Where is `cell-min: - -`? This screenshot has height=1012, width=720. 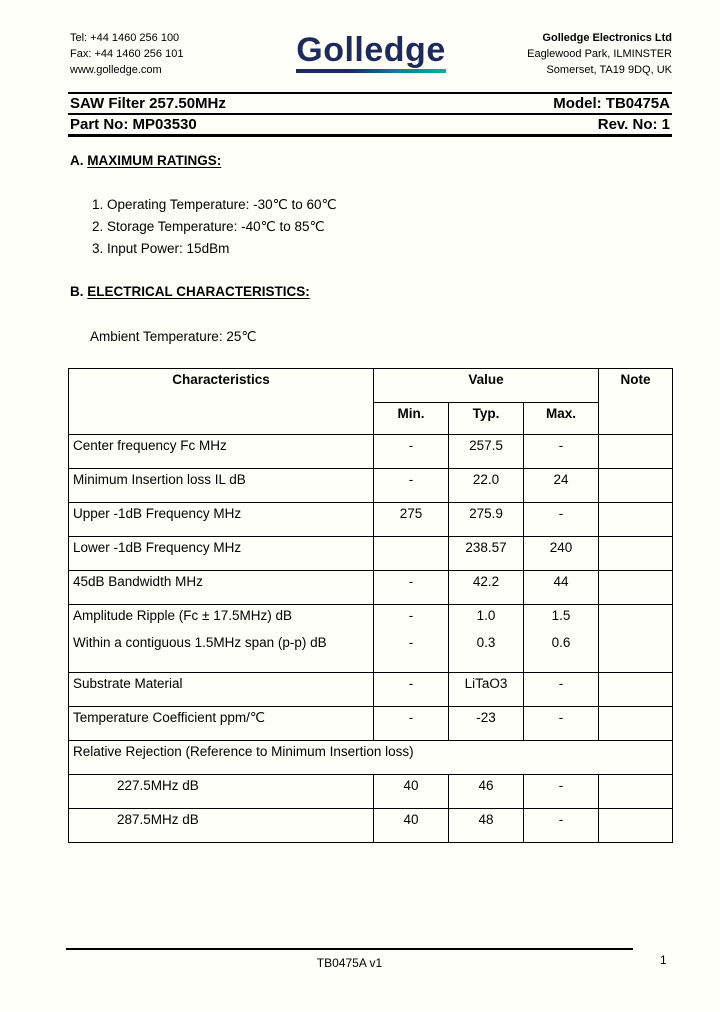 cell-min: - - is located at coordinates (411, 638).